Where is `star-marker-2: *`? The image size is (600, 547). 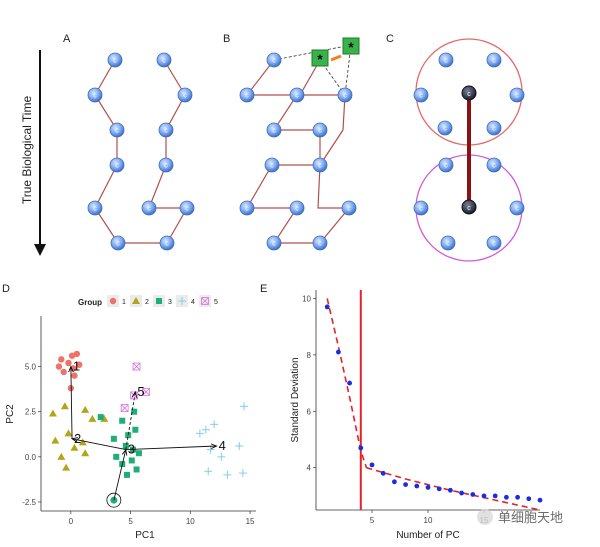 star-marker-2: * is located at coordinates (351, 47).